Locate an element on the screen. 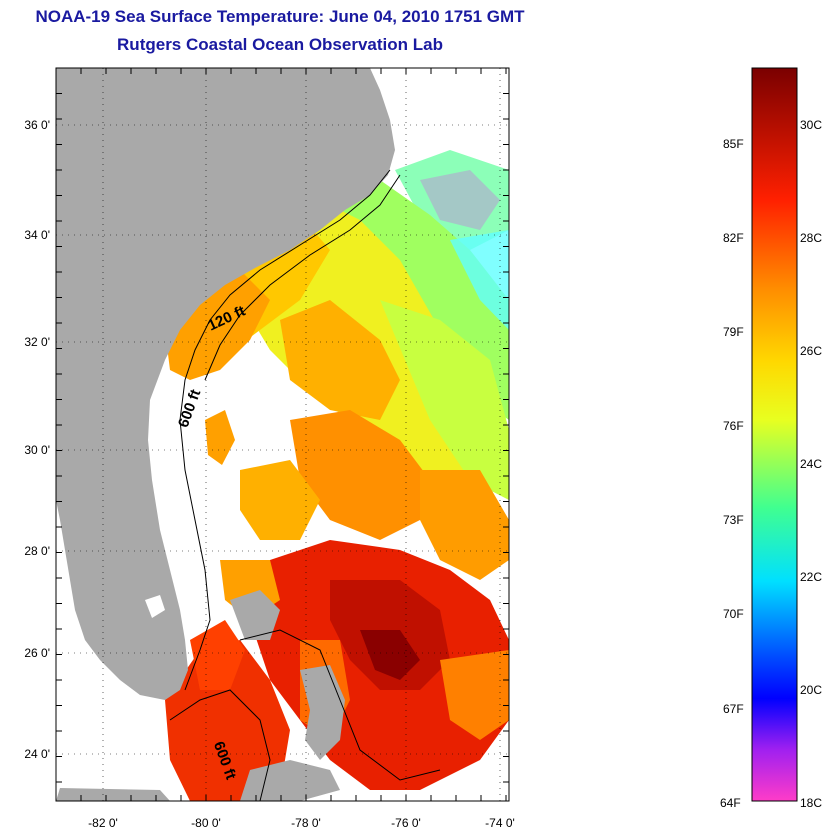 The width and height of the screenshot is (833, 832). lon-label: -80 0' is located at coordinates (206, 823).